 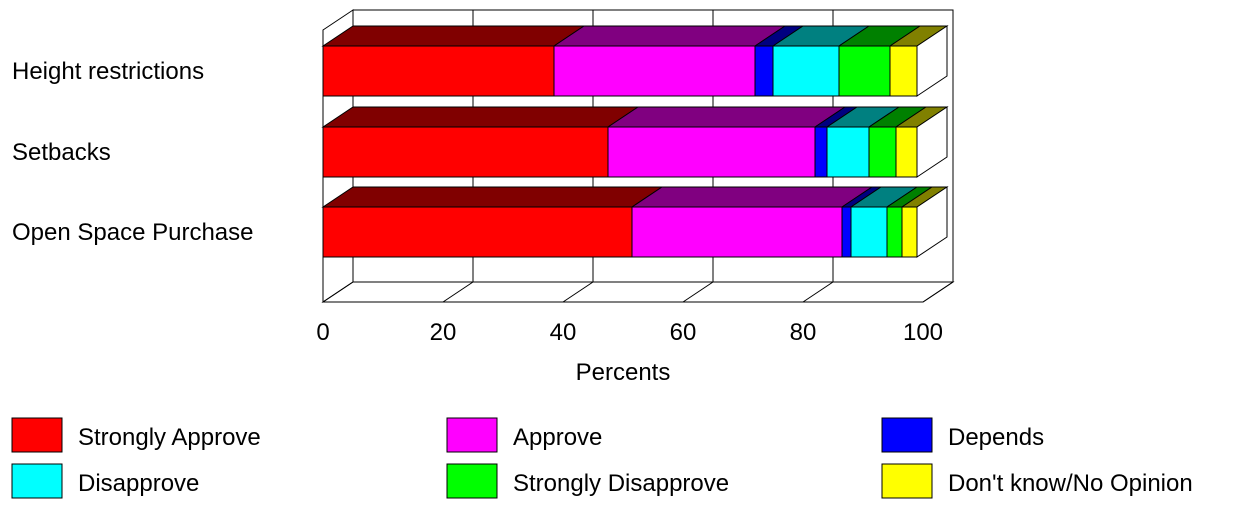 What do you see at coordinates (996, 437) in the screenshot?
I see `legend-label: Depends` at bounding box center [996, 437].